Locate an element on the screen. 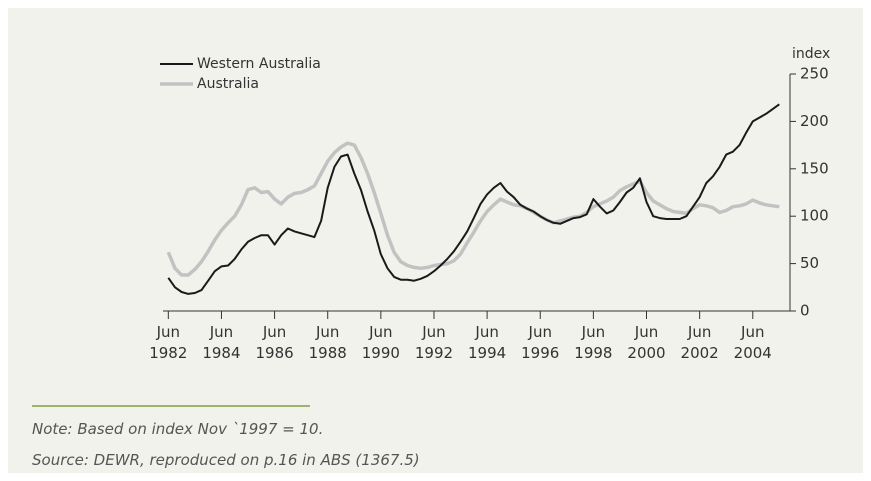 The width and height of the screenshot is (871, 481). y-tick-label: 150 is located at coordinates (814, 168).